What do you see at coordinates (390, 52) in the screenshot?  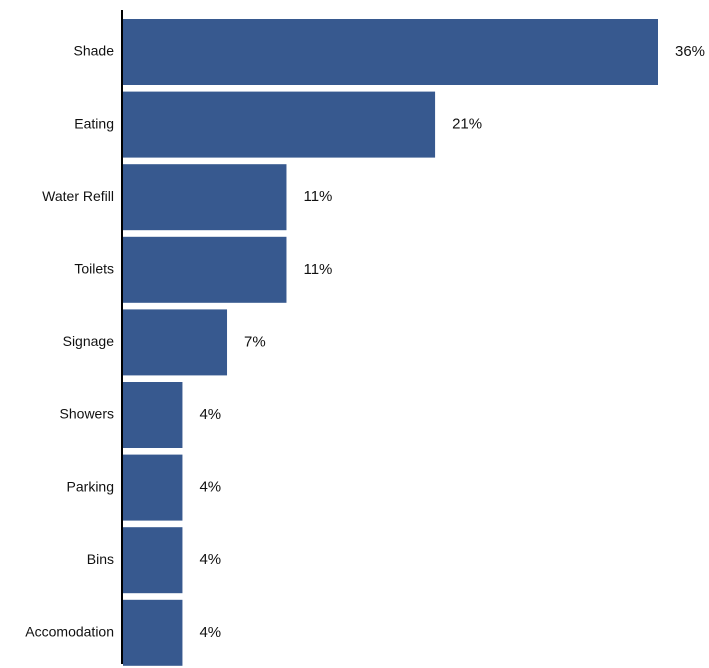 I see `bar-shade` at bounding box center [390, 52].